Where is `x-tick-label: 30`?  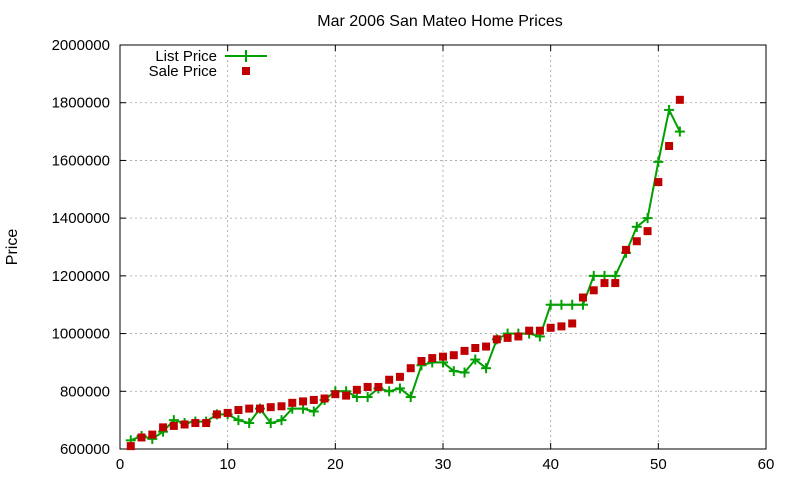 x-tick-label: 30 is located at coordinates (443, 464).